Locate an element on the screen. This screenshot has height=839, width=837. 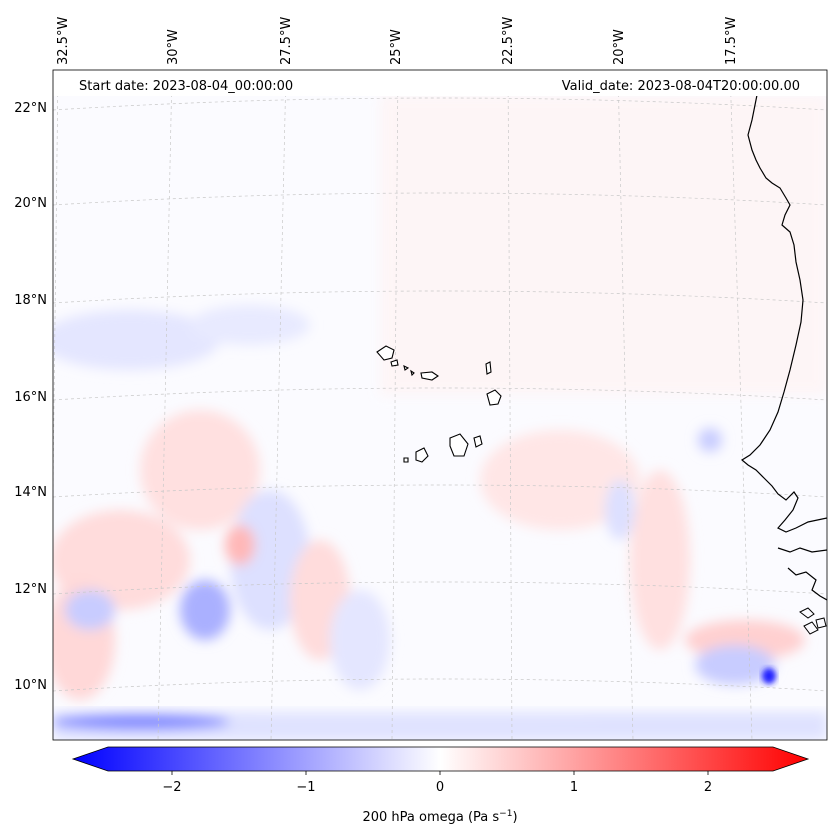
cape-verde-islands is located at coordinates (439, 404).